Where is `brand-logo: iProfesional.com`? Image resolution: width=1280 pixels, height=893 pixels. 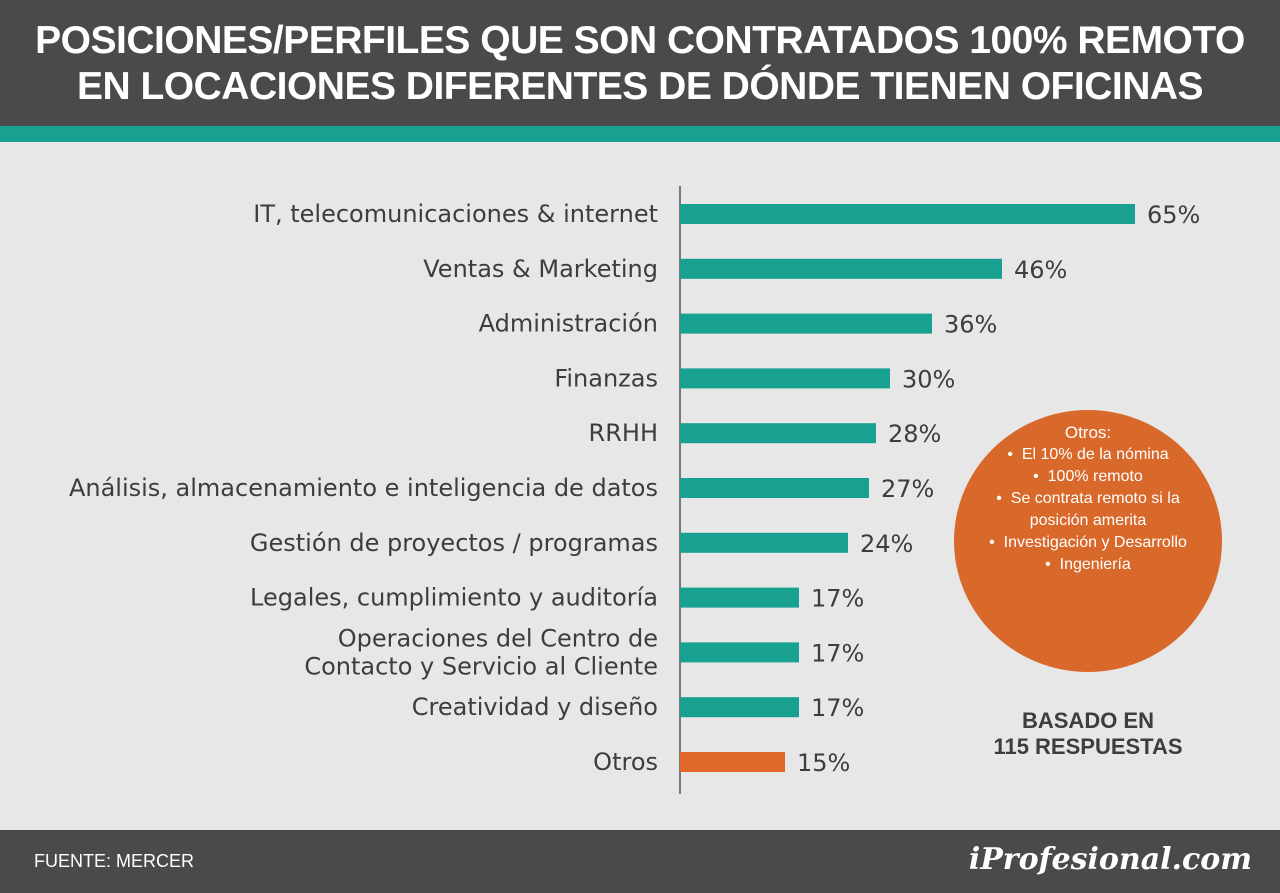
brand-logo: iProfesional.com is located at coordinates (1110, 859).